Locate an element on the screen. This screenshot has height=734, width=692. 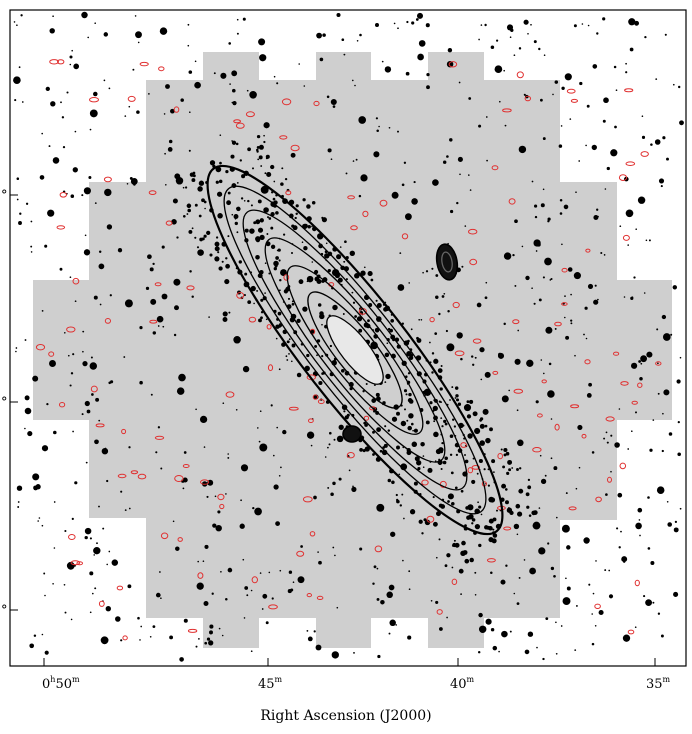
x-tick-label-35m: 35m is located at coordinates (658, 683).